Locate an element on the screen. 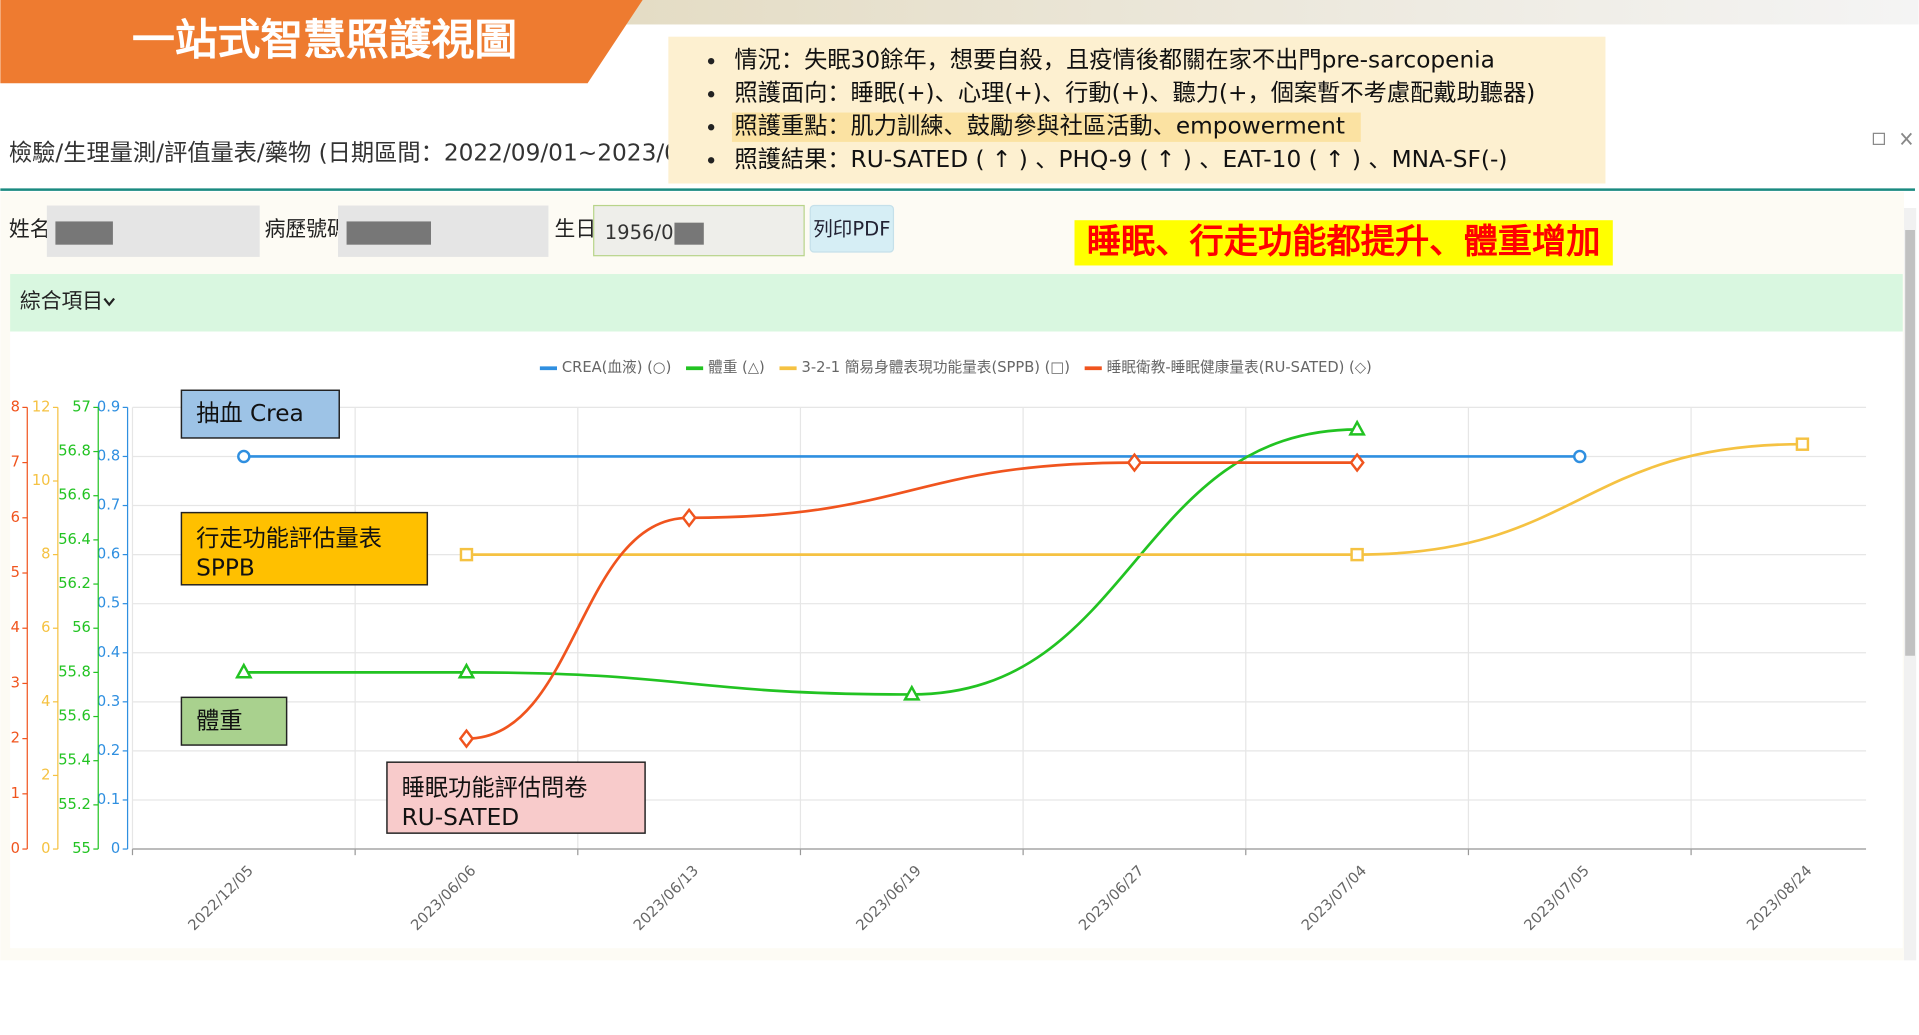  annotation-text: 睡眠功能評估問卷 is located at coordinates (495, 788).